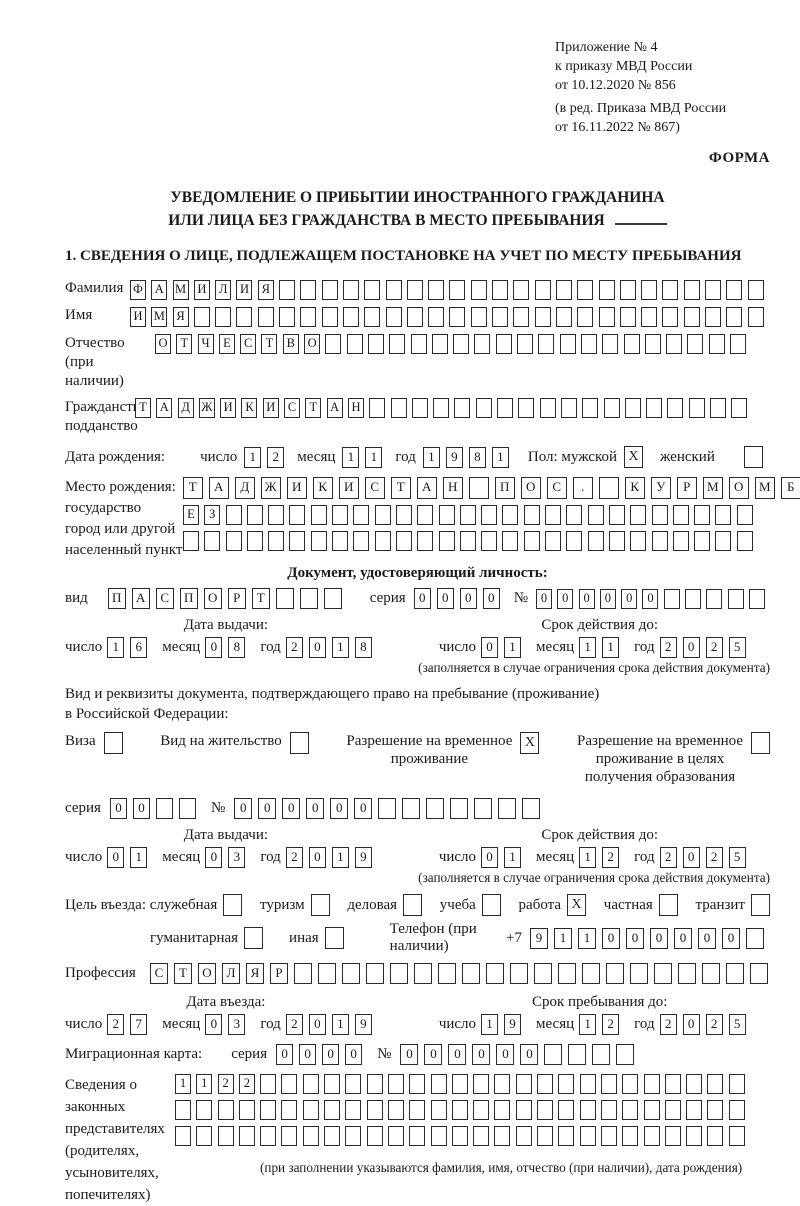  I want to click on char-cell: 9, so click(454, 457).